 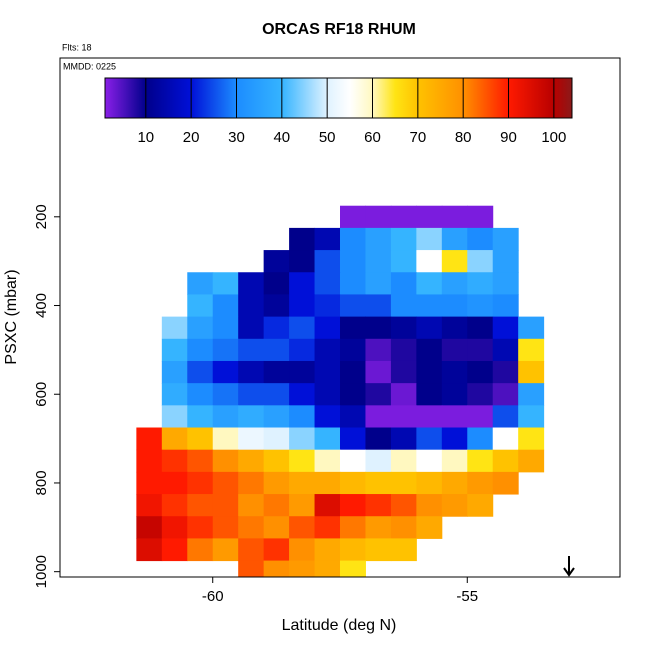 I want to click on y-tick-label: 800, so click(x=41, y=482).